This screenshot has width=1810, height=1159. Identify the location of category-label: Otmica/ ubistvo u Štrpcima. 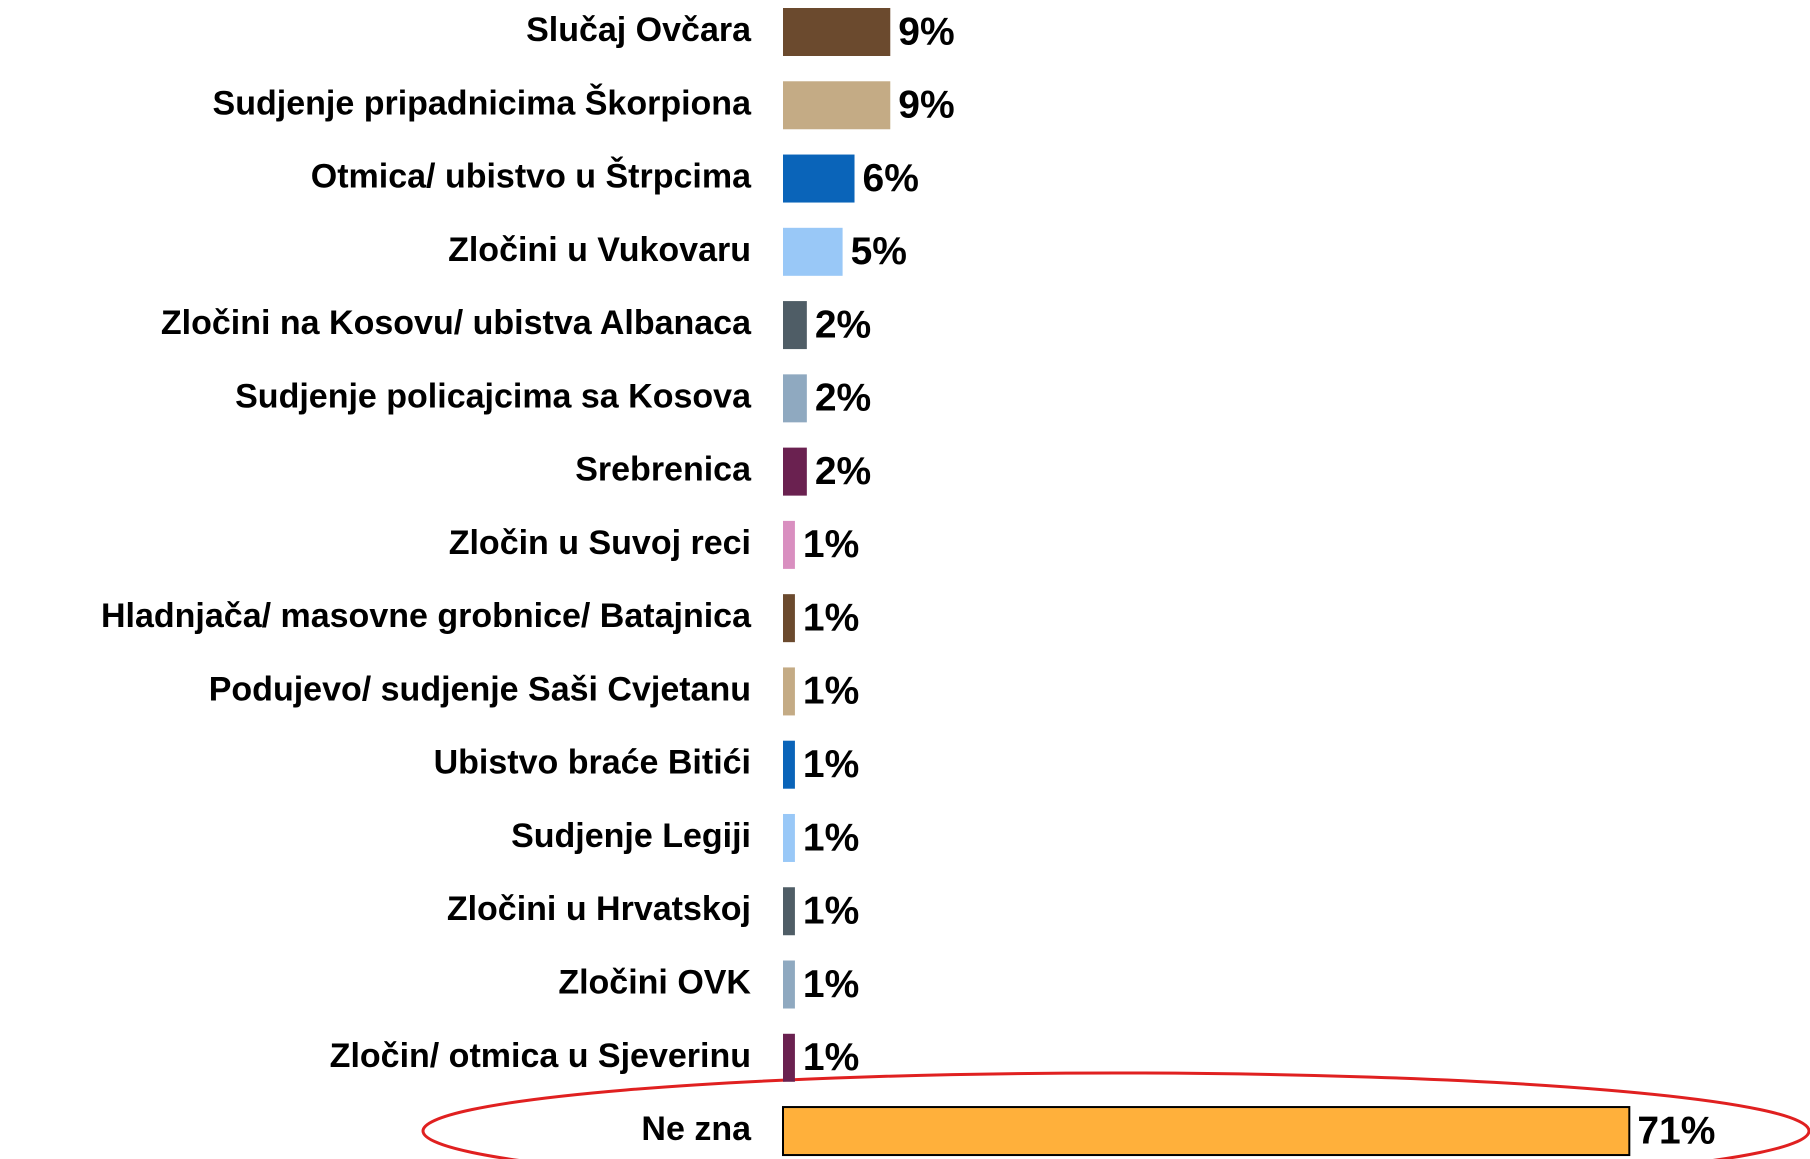
(531, 176).